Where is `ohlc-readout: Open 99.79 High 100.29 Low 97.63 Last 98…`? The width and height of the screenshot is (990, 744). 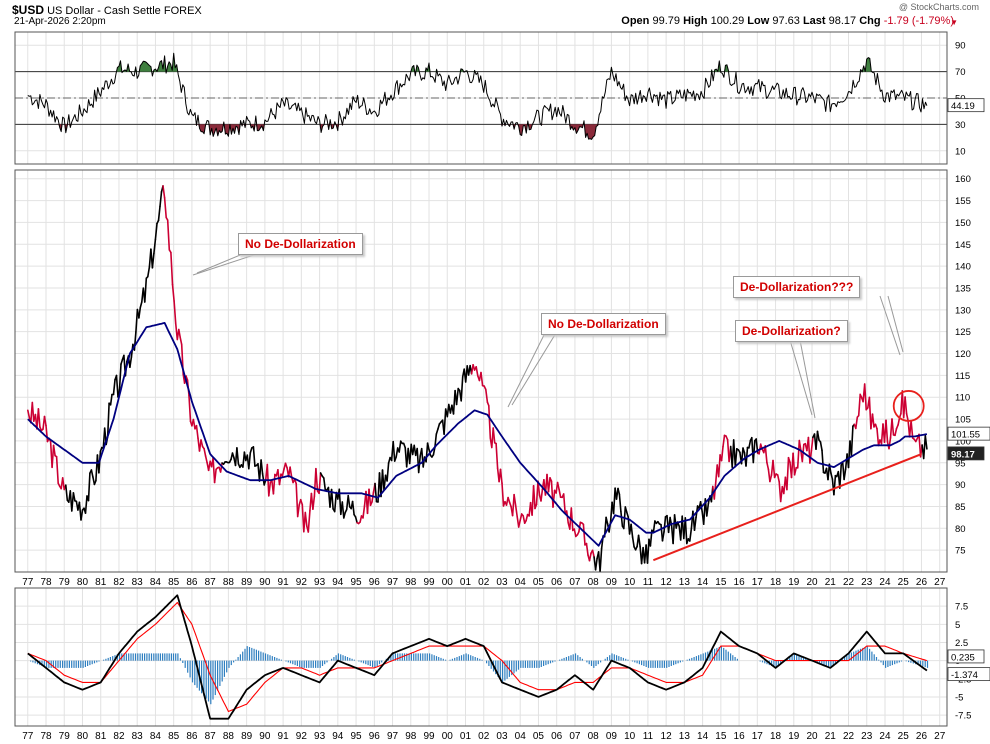 ohlc-readout: Open 99.79 High 100.29 Low 97.63 Last 98… is located at coordinates (787, 21).